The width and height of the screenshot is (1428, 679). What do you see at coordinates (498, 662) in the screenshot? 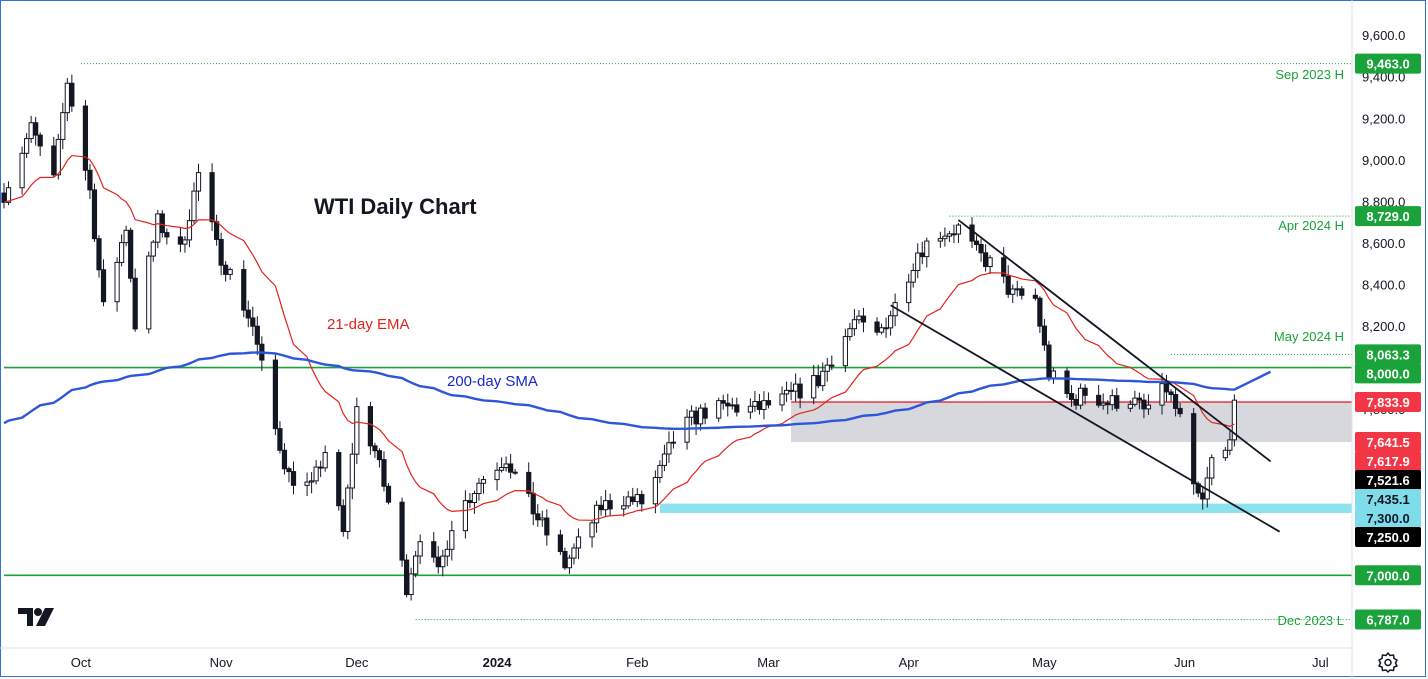
I see `x-tick-label: 2024` at bounding box center [498, 662].